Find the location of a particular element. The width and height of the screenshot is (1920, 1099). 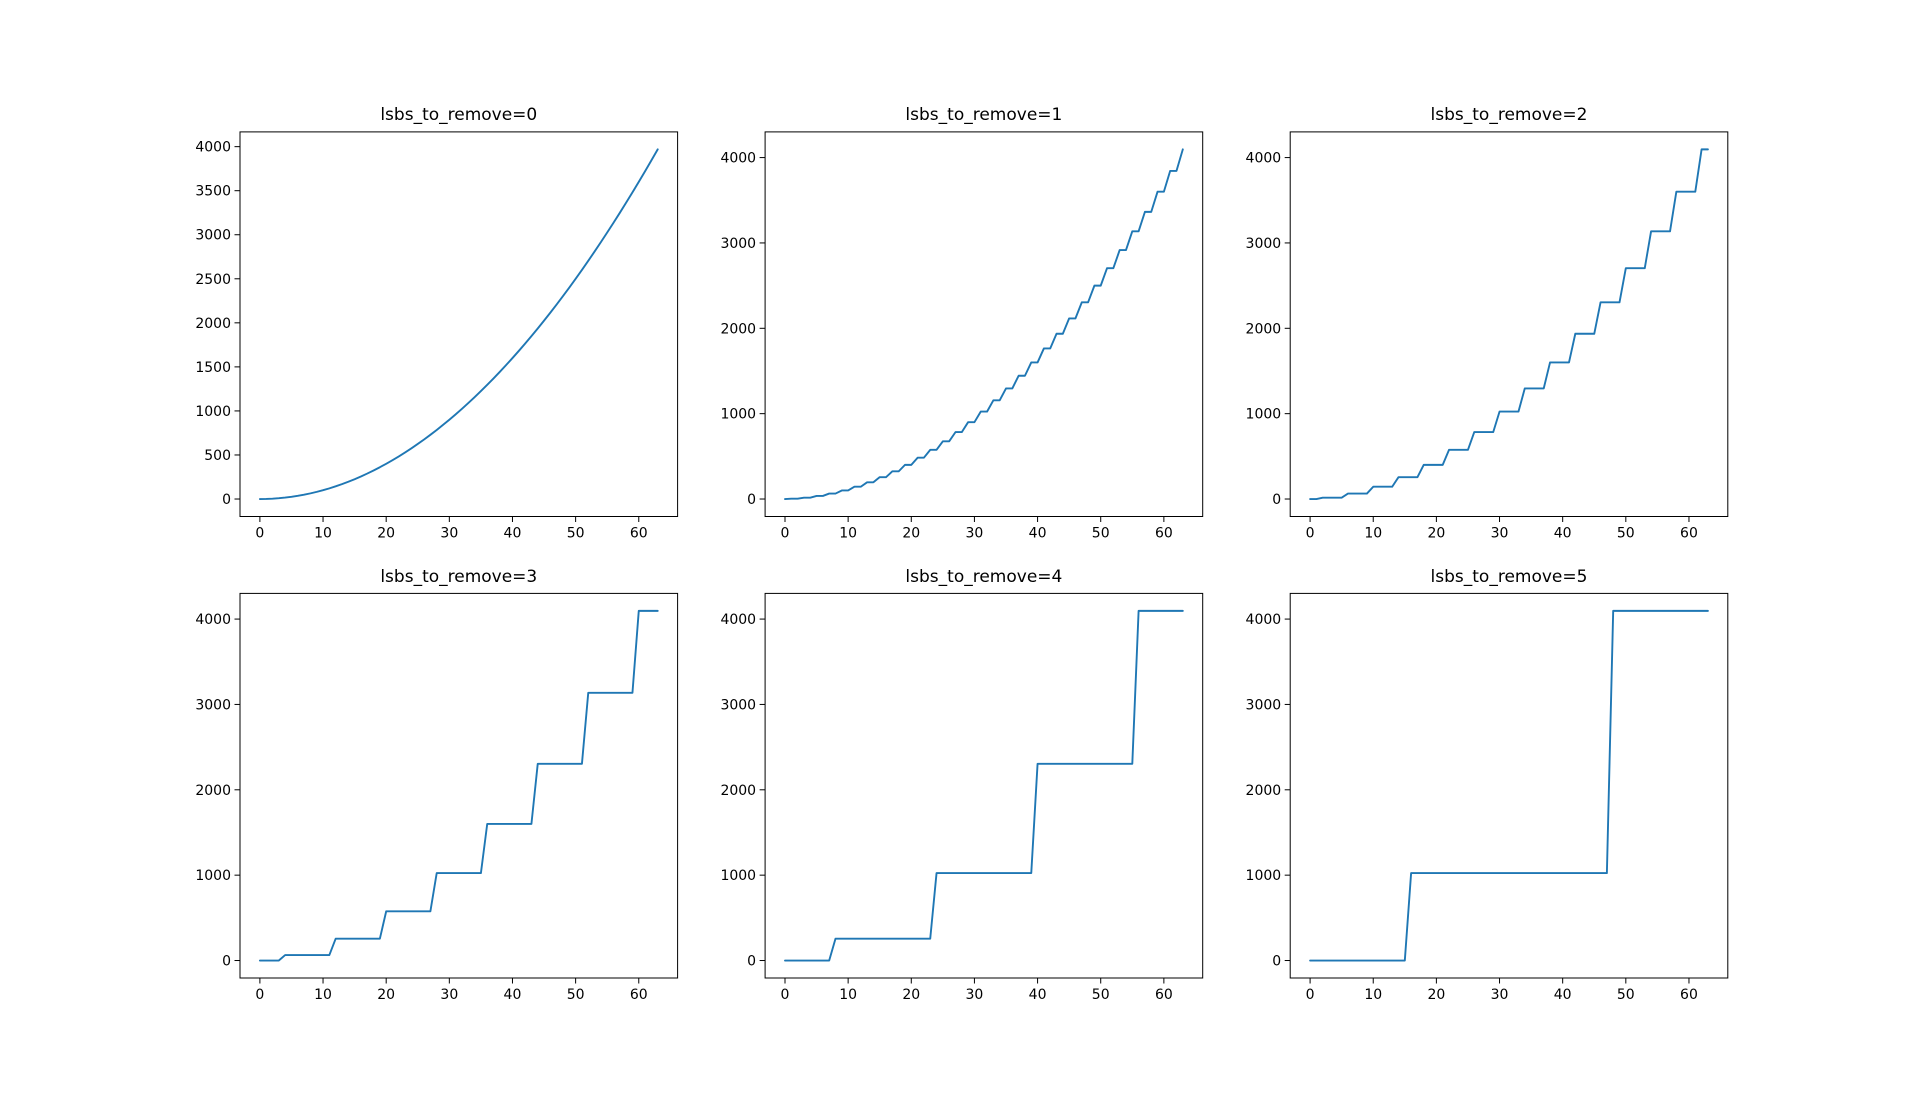

subplot-title-1: lsbs_to_remove=1 is located at coordinates (984, 115).